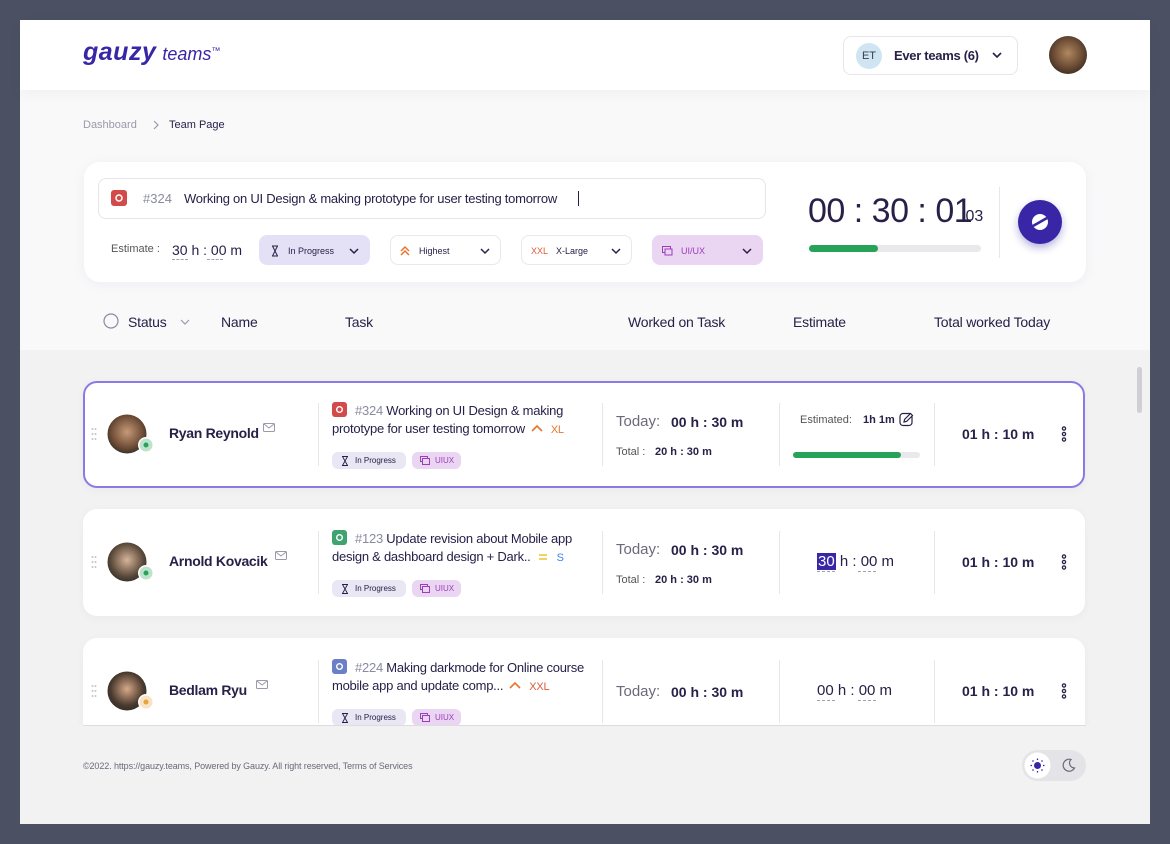 The height and width of the screenshot is (844, 1170). I want to click on member-name: Bedlam Ryu, so click(208, 690).